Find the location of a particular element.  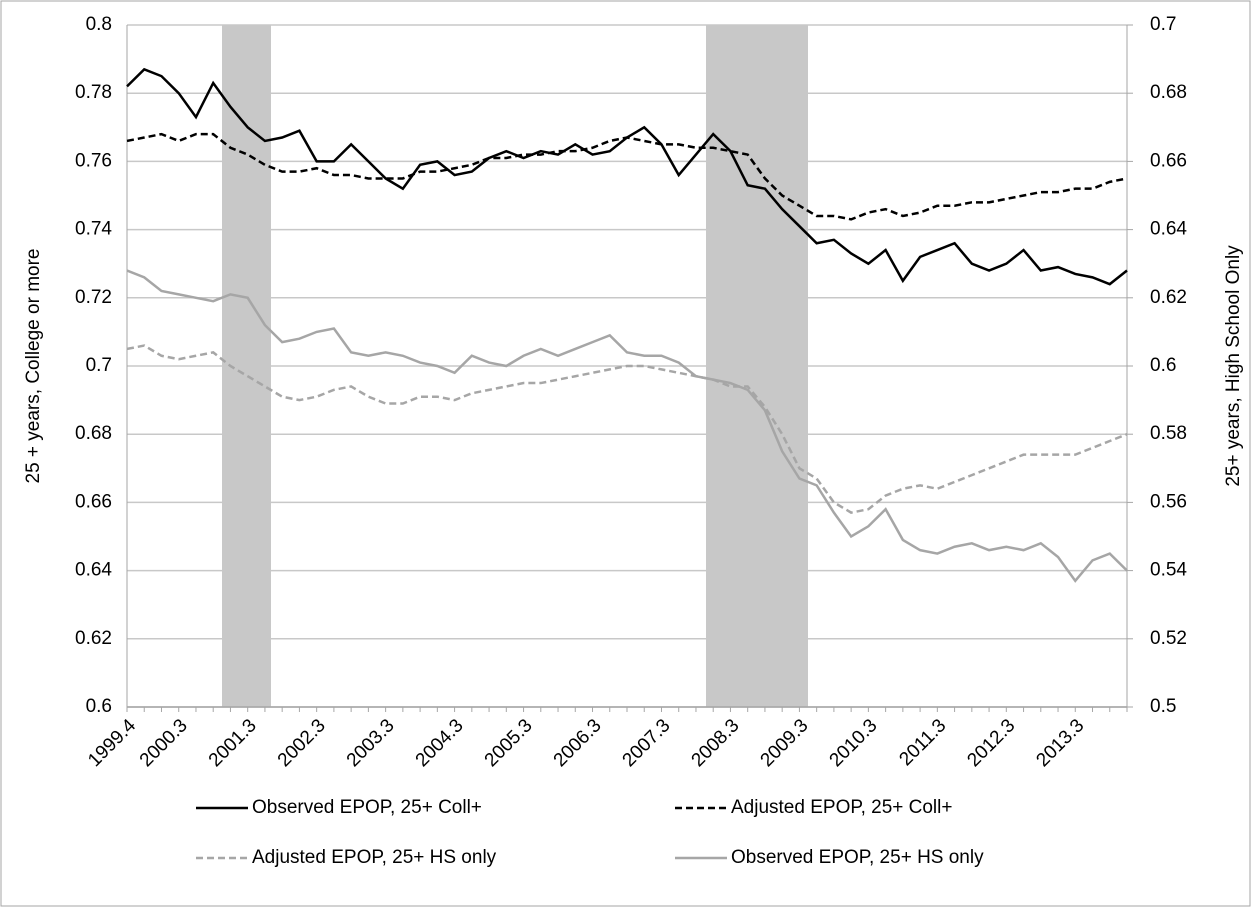

y2-tick-label: 0.62 is located at coordinates (1168, 297).